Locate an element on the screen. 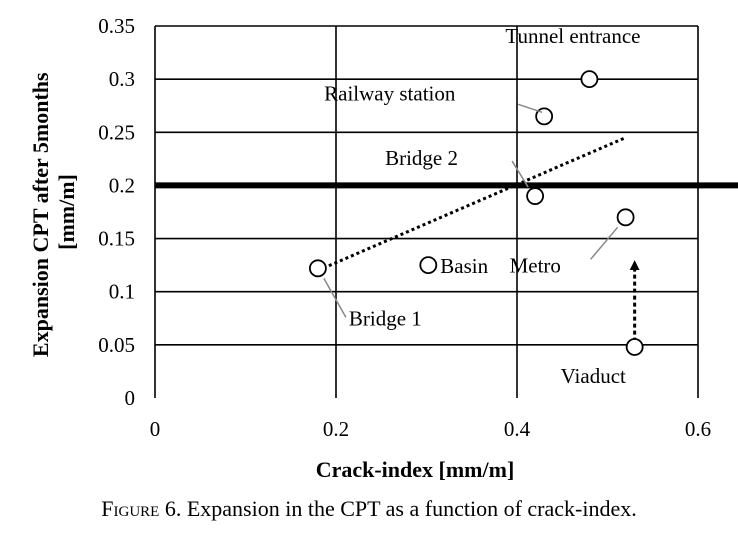 Image resolution: width=738 pixels, height=537 pixels. y-tick-label: 0.2 is located at coordinates (122, 185).